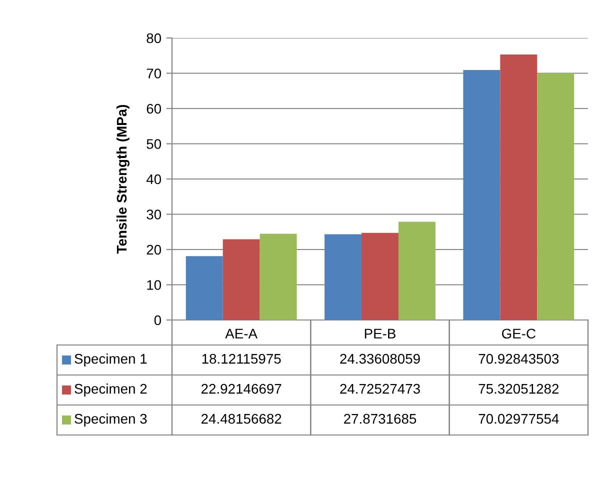  What do you see at coordinates (241, 359) in the screenshot?
I see `data-label: 18.12115975` at bounding box center [241, 359].